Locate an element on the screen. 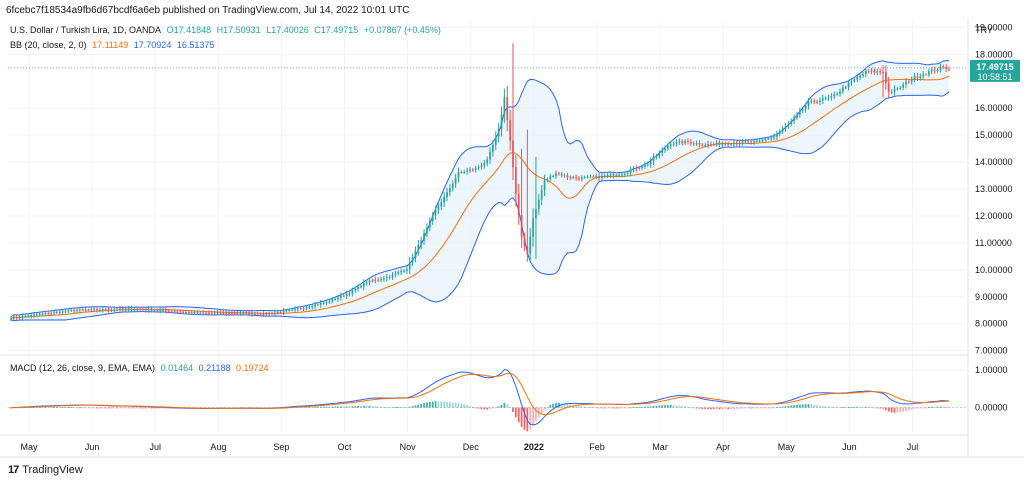 This screenshot has height=488, width=1024. price-tick-label: 8.00000 is located at coordinates (991, 324).